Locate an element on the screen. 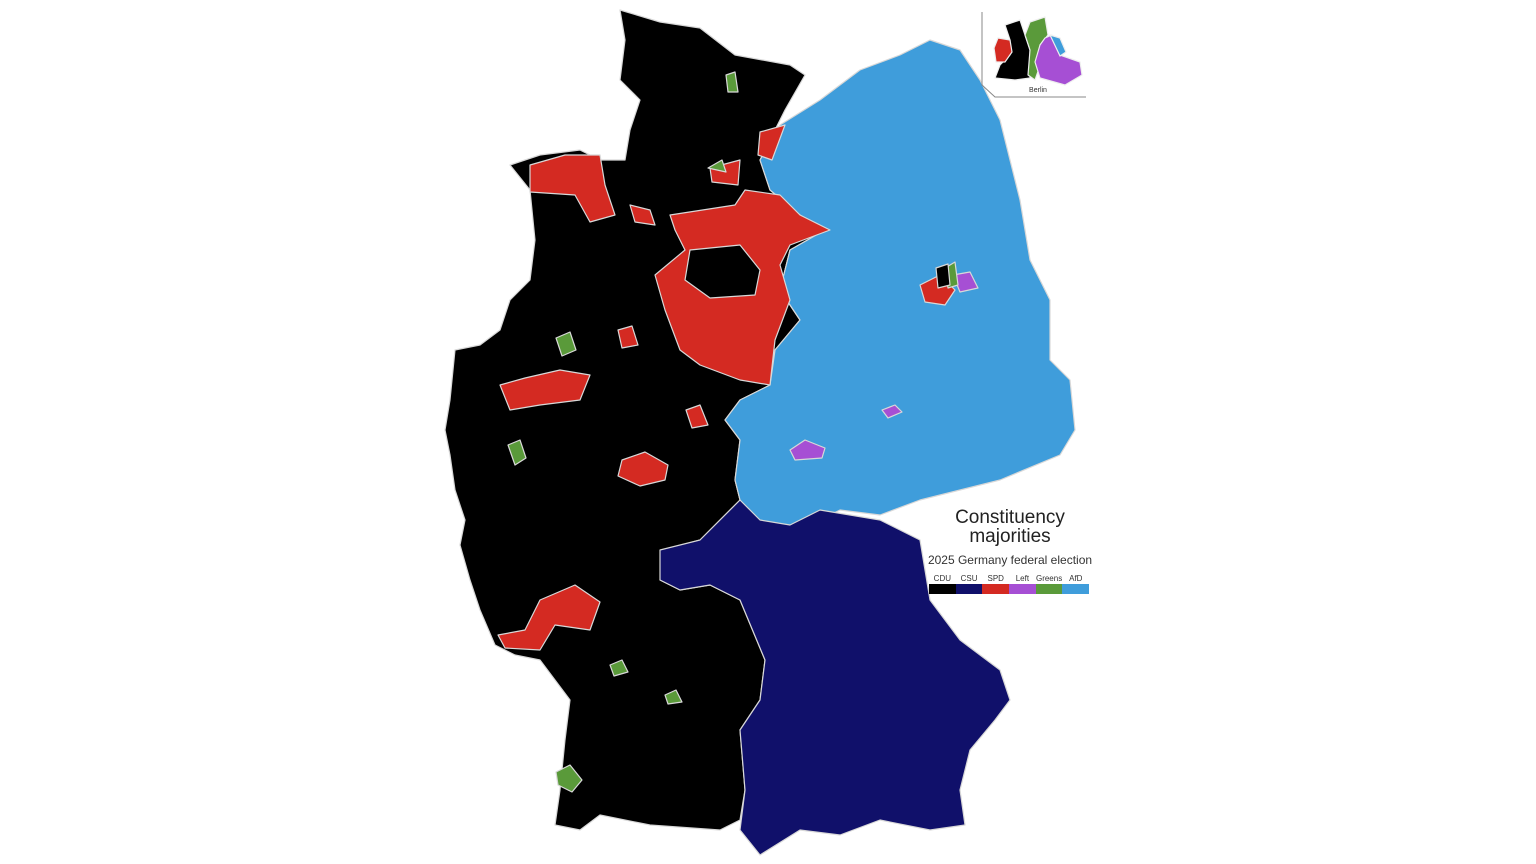  legend-entry-spd: SPD is located at coordinates (996, 583).